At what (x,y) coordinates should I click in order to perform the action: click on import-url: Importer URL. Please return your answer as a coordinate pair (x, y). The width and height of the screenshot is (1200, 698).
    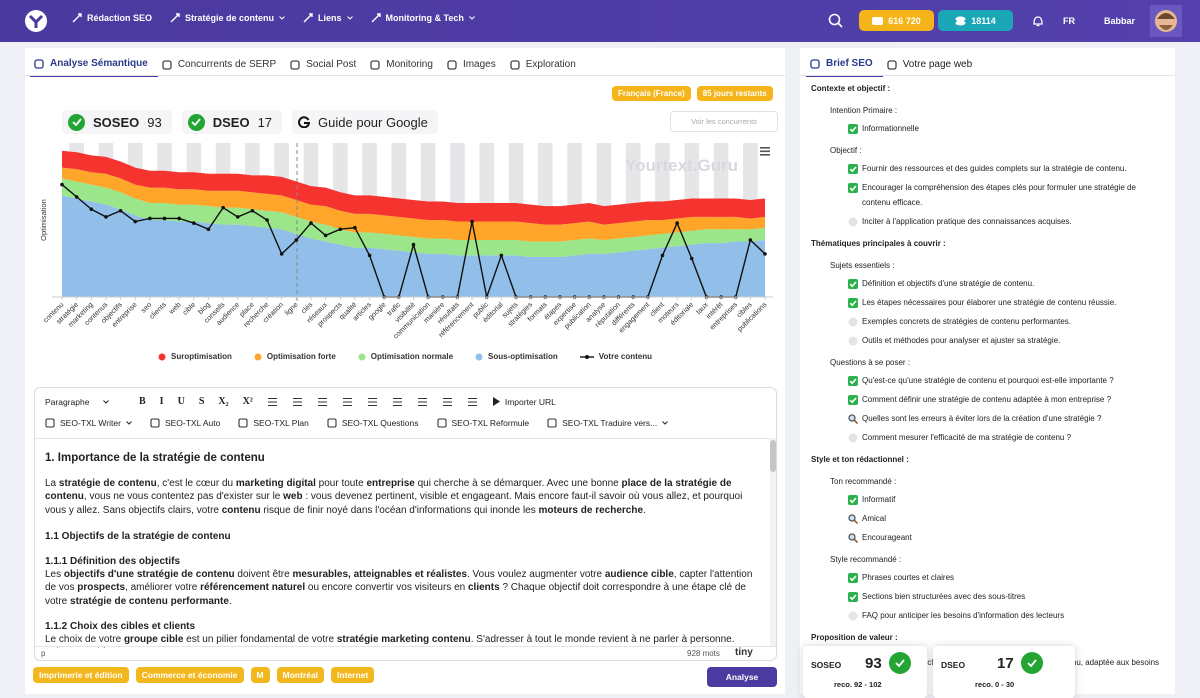
    Looking at the image, I should click on (524, 402).